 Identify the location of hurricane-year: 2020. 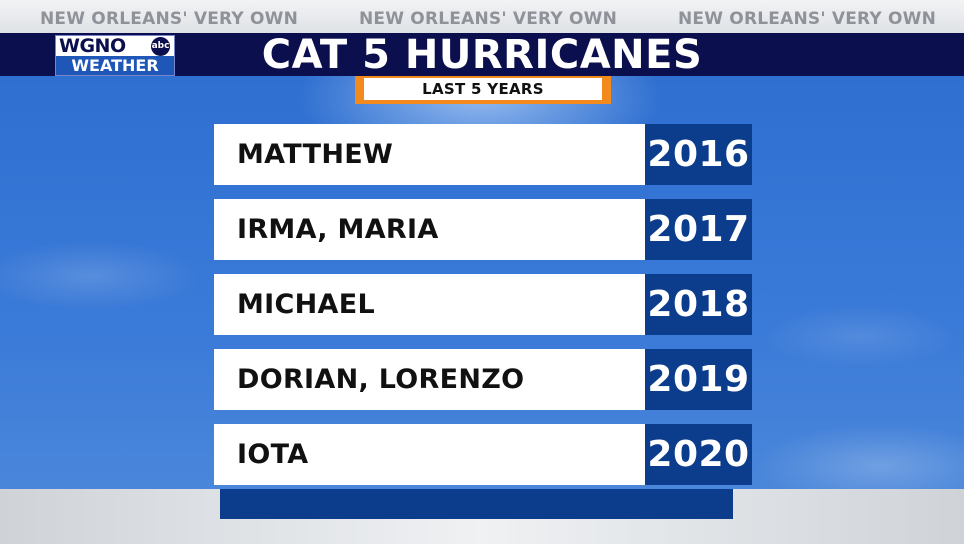
(698, 454).